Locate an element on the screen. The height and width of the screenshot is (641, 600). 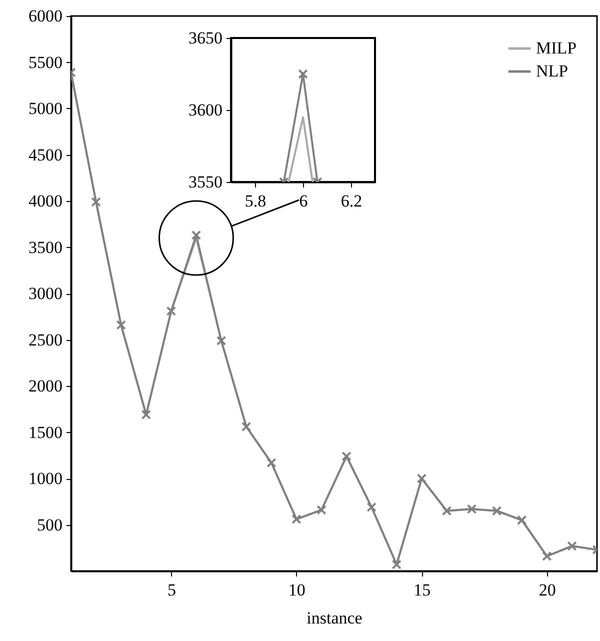
y-tick-label: 1000 is located at coordinates (45, 478).